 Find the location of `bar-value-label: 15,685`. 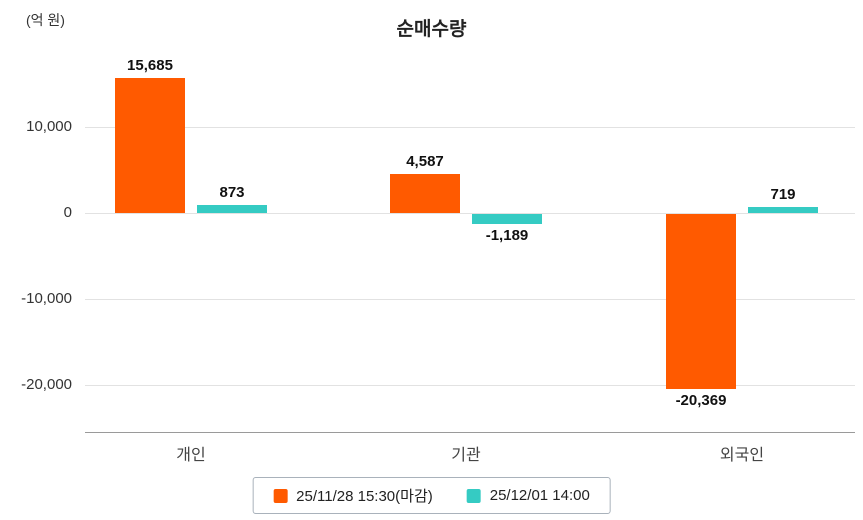

bar-value-label: 15,685 is located at coordinates (150, 66).